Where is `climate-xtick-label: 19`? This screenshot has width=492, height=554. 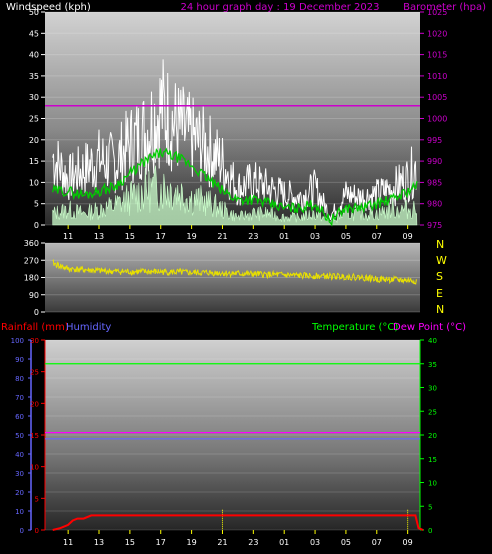
climate-xtick-label: 19 is located at coordinates (192, 542).